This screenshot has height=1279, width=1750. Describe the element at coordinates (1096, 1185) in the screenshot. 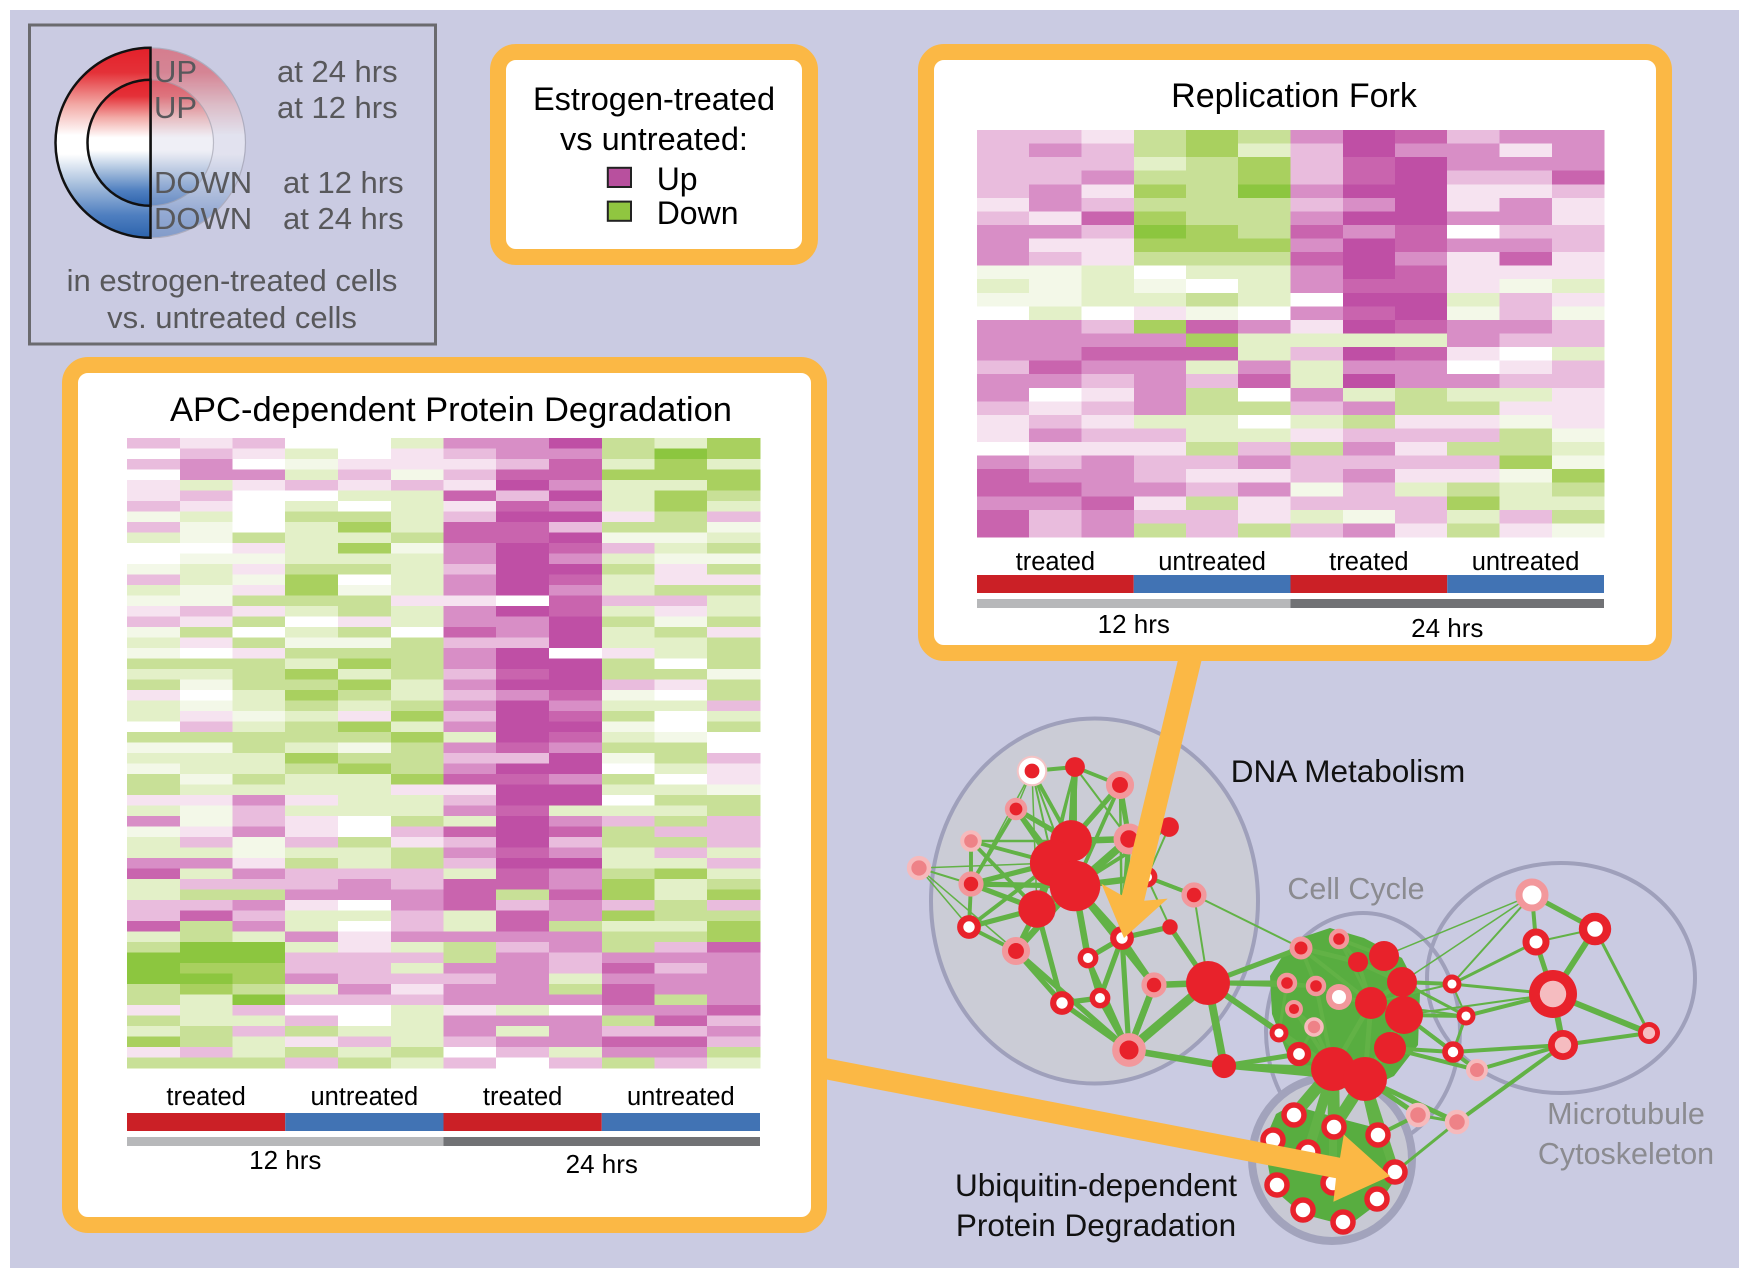

I see `svg-text: Ubiquitin-dependent` at that location.